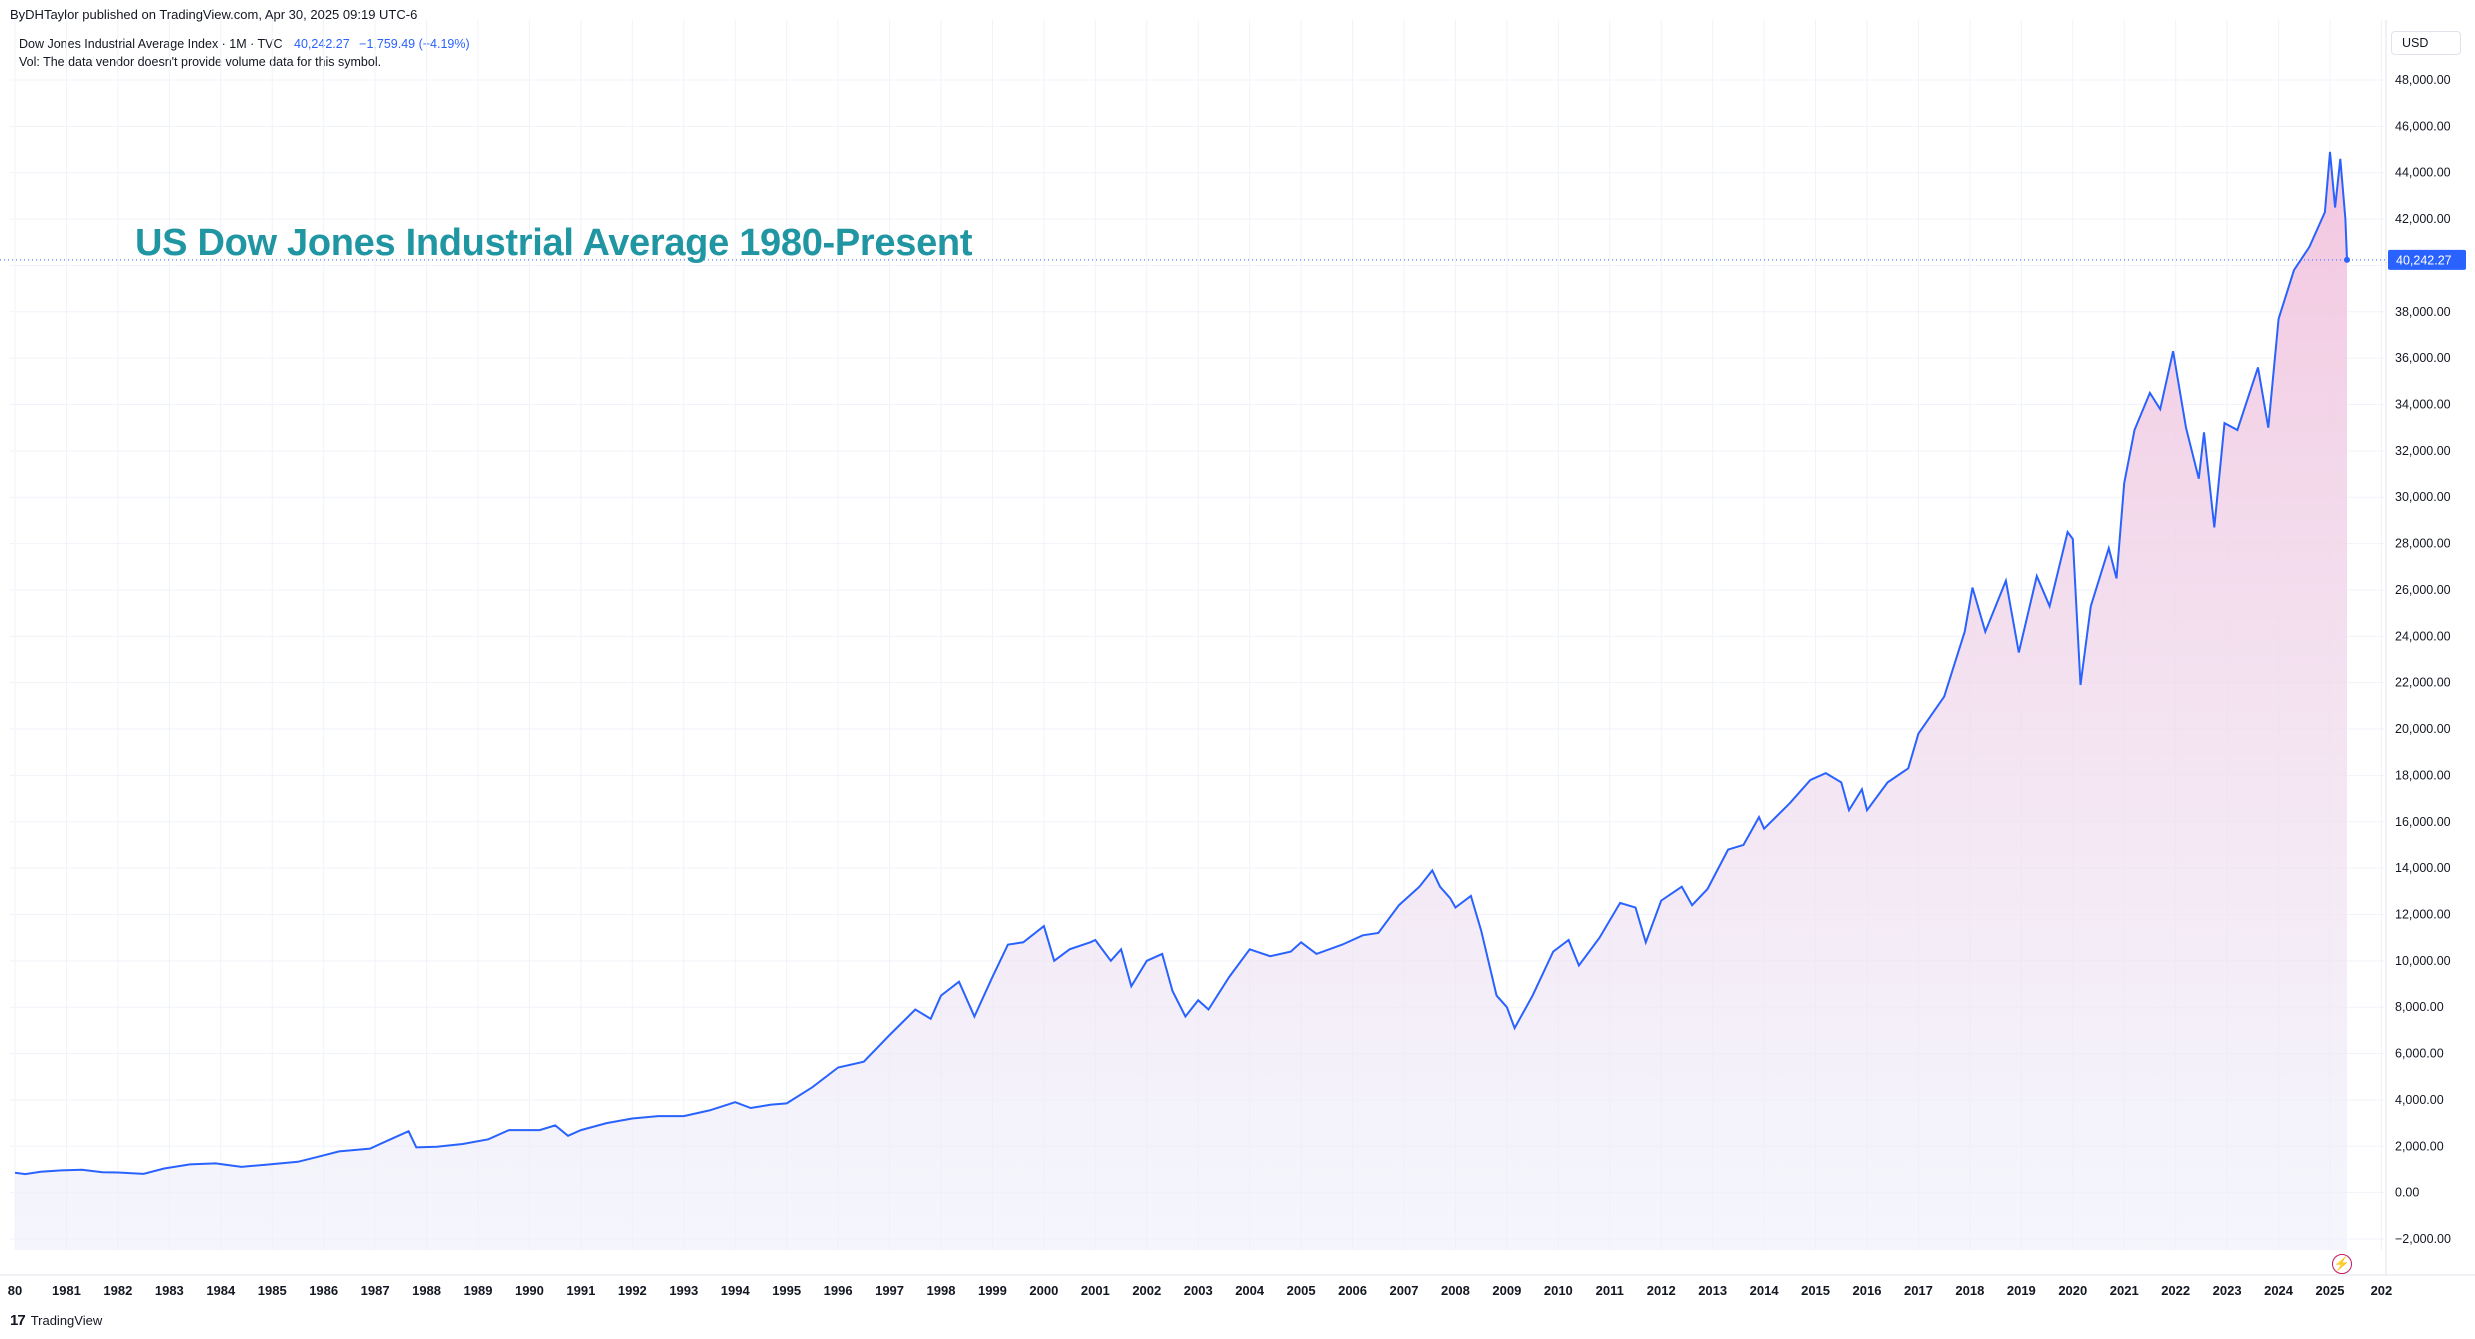  What do you see at coordinates (2423, 1239) in the screenshot?
I see `y-tick-label: −2,000.00` at bounding box center [2423, 1239].